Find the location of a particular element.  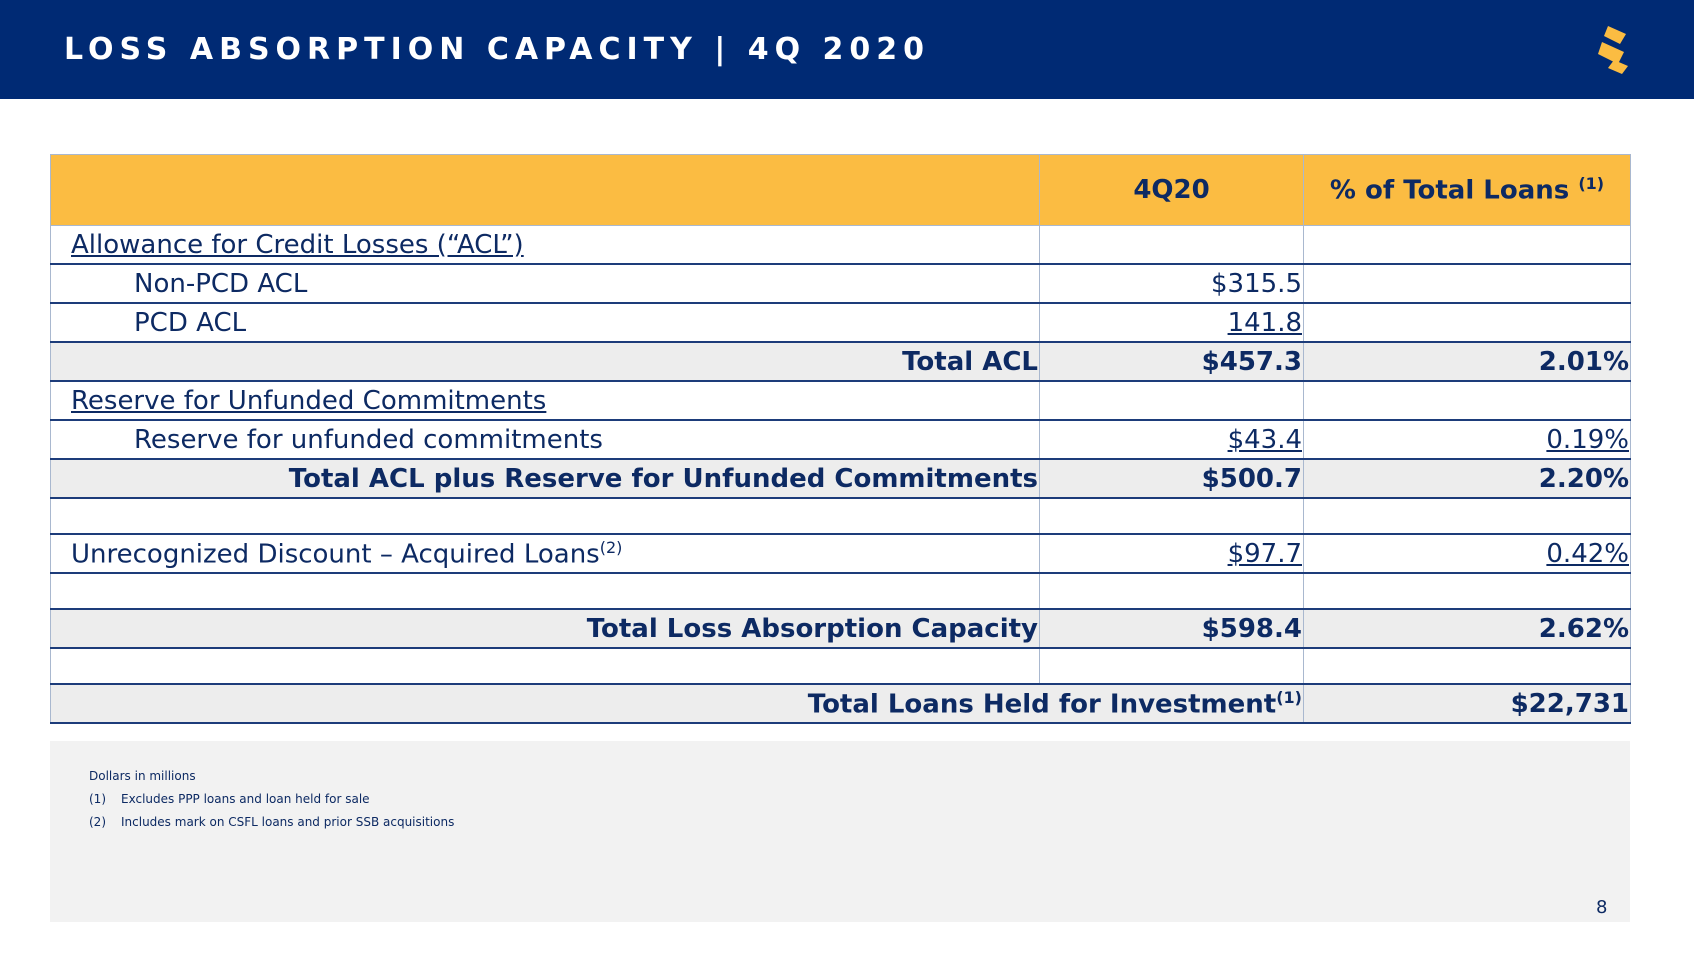

total-plus-reserve-value: $500.7 is located at coordinates (1171, 479).